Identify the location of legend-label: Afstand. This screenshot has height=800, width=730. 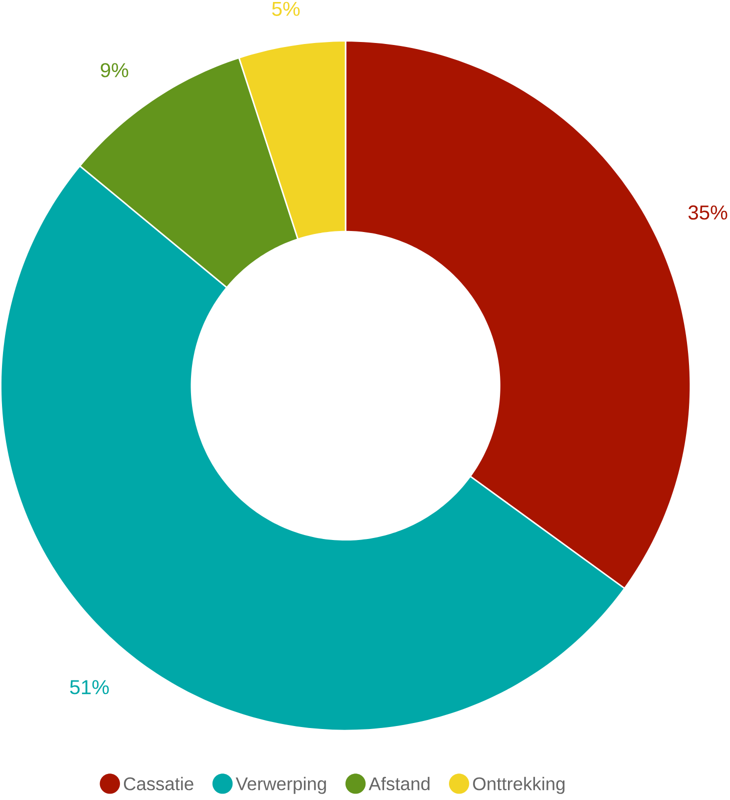
(399, 783).